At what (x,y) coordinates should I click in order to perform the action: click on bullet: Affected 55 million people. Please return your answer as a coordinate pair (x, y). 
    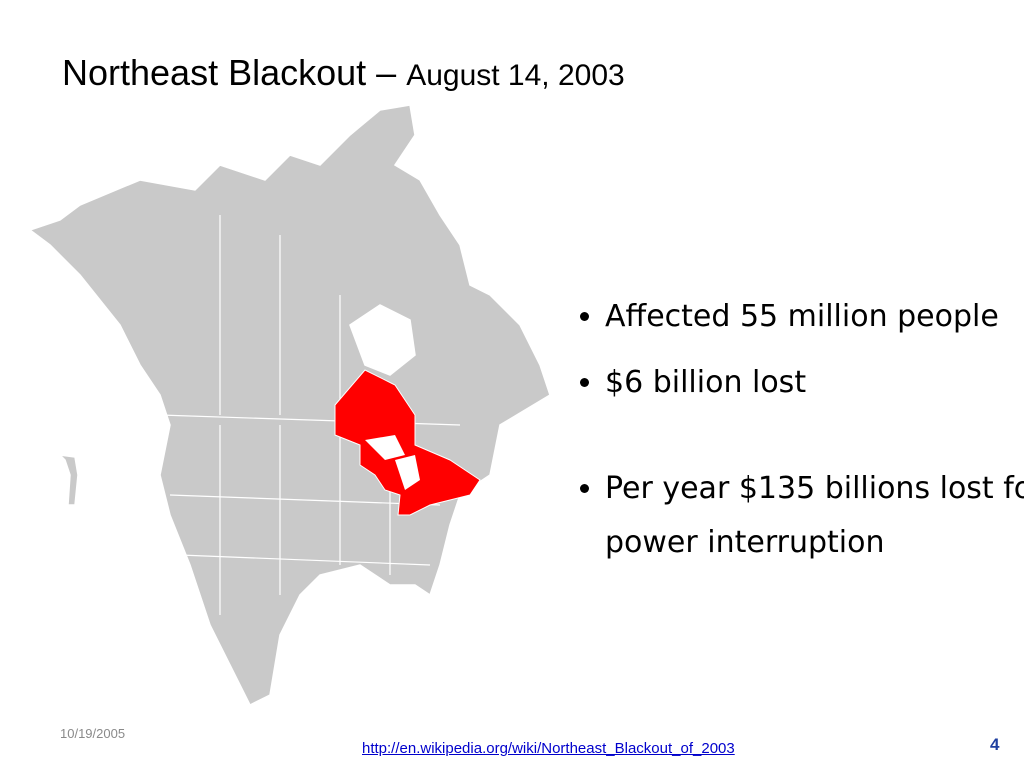
    Looking at the image, I should click on (814, 317).